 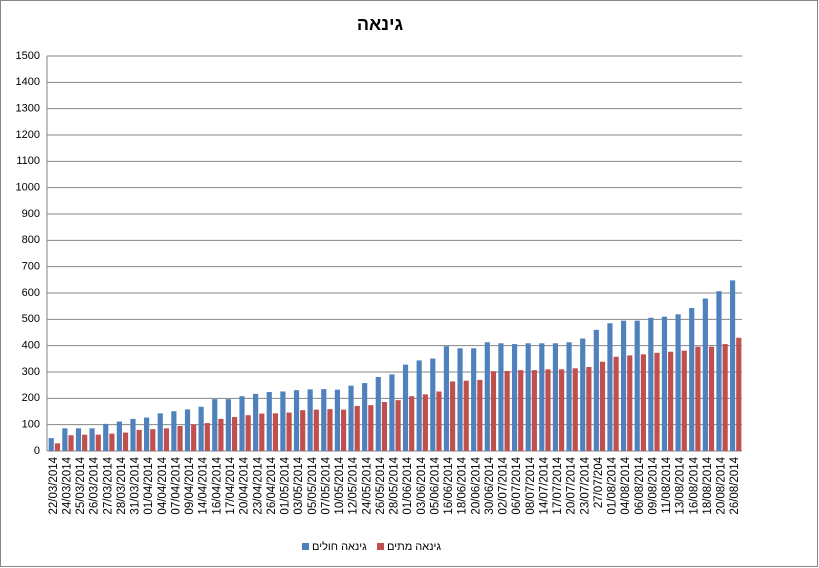 I want to click on x-tick-label: 02/07/2014, so click(x=504, y=485).